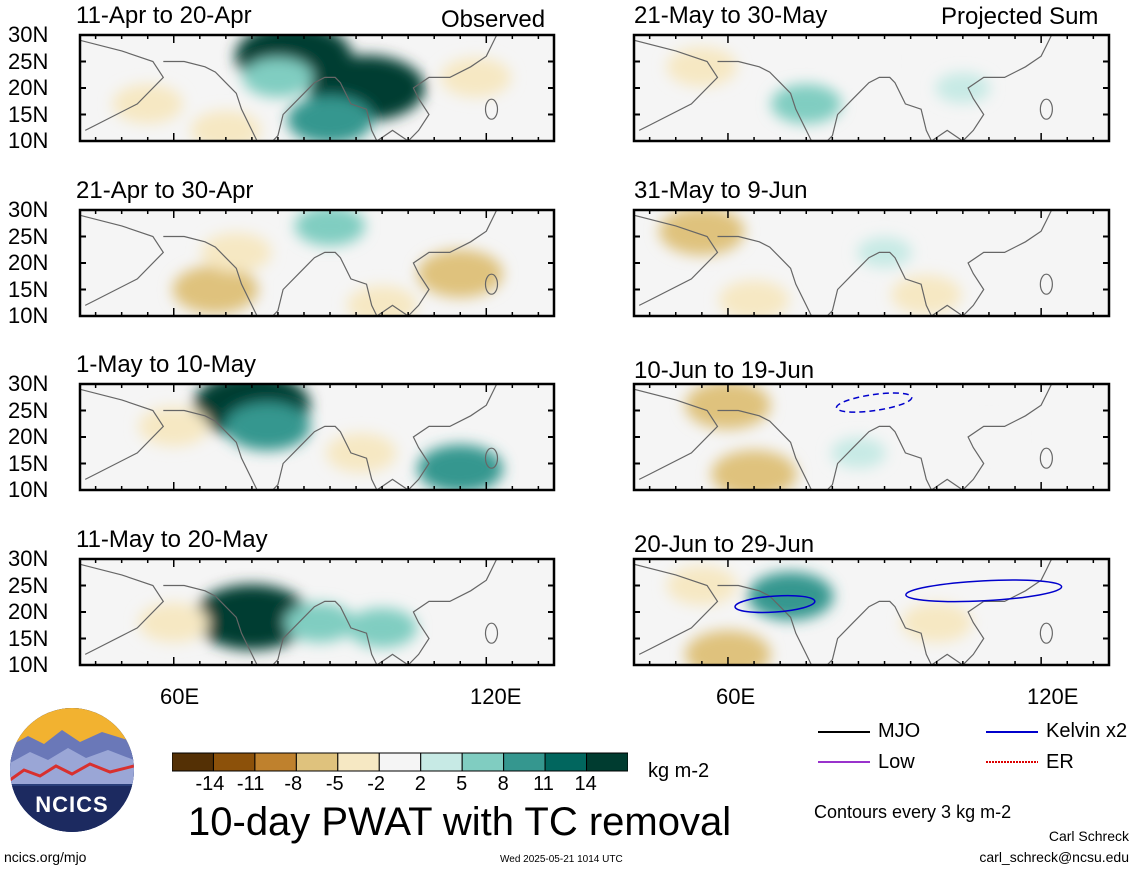 The width and height of the screenshot is (1135, 872). What do you see at coordinates (420, 784) in the screenshot?
I see `colorbar-tick-label: 2` at bounding box center [420, 784].